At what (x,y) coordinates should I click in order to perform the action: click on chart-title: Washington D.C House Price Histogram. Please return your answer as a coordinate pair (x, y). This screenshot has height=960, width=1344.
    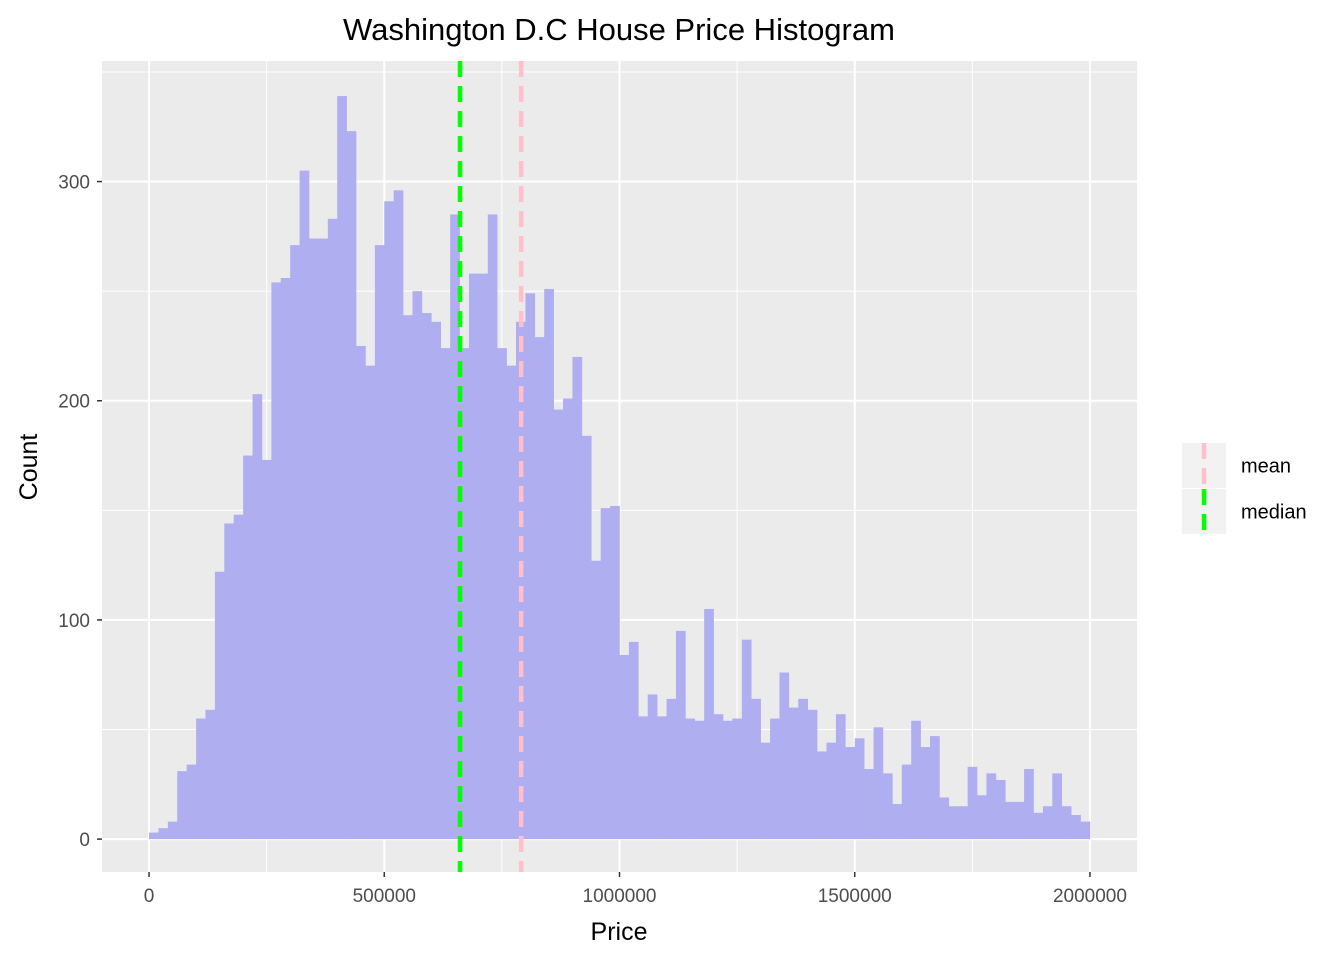
    Looking at the image, I should click on (619, 29).